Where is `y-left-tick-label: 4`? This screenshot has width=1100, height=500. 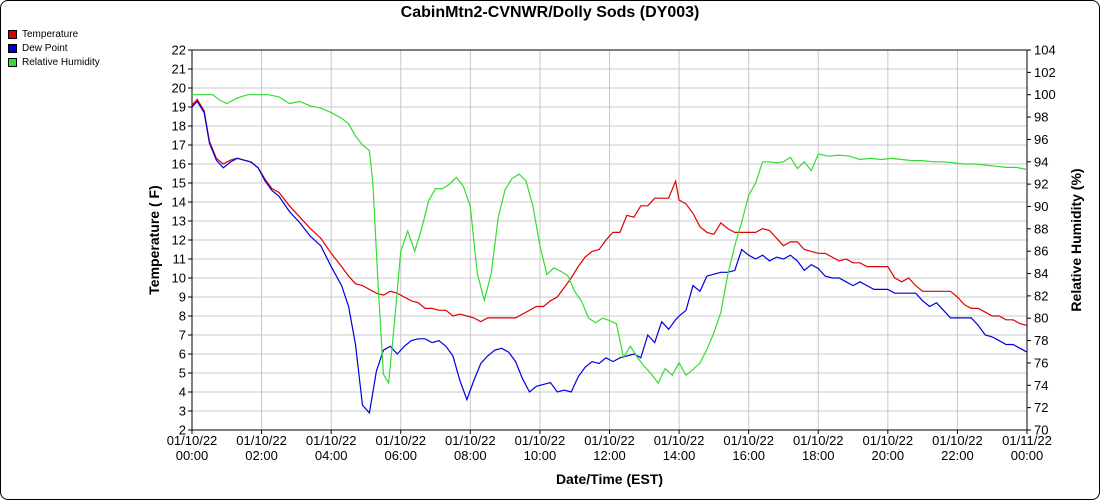
y-left-tick-label: 4 is located at coordinates (182, 392).